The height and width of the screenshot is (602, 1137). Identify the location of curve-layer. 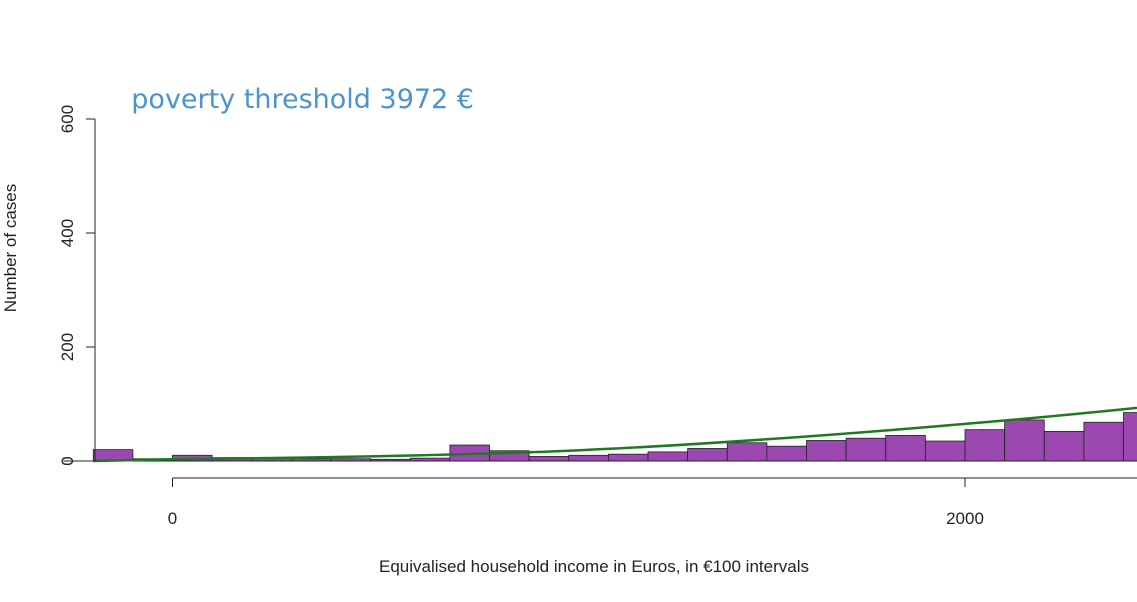
(615, 434).